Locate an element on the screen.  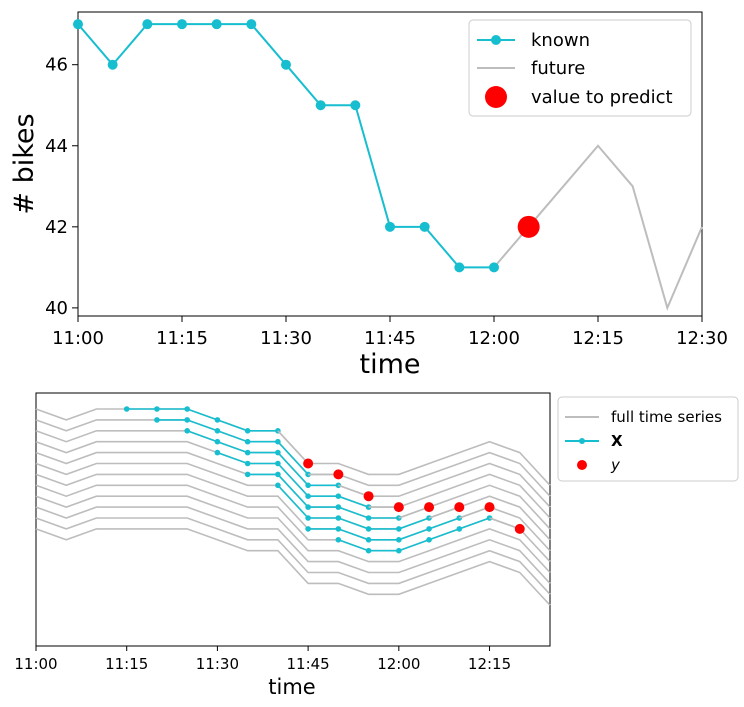
y-tick-label-0: 40 is located at coordinates (56, 308).